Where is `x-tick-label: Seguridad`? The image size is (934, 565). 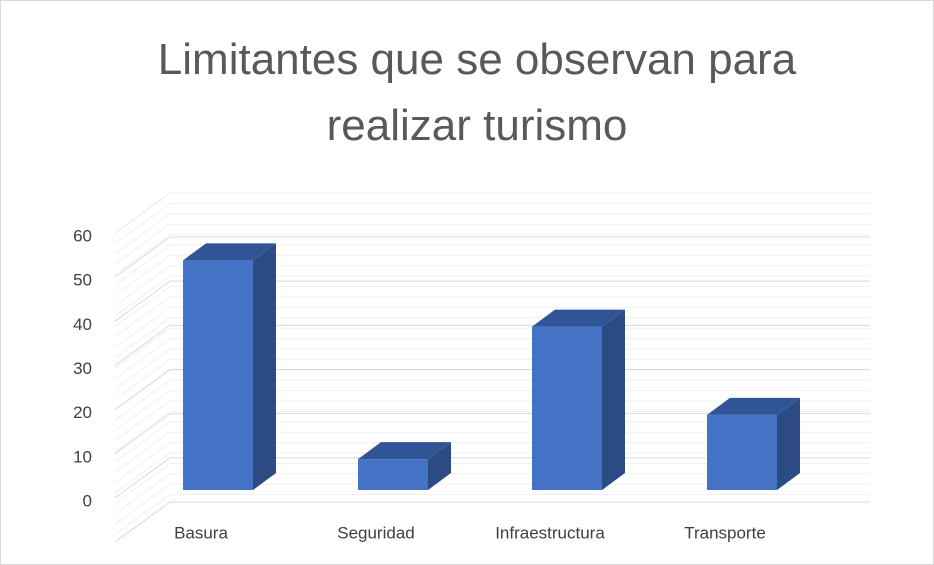
x-tick-label: Seguridad is located at coordinates (376, 532).